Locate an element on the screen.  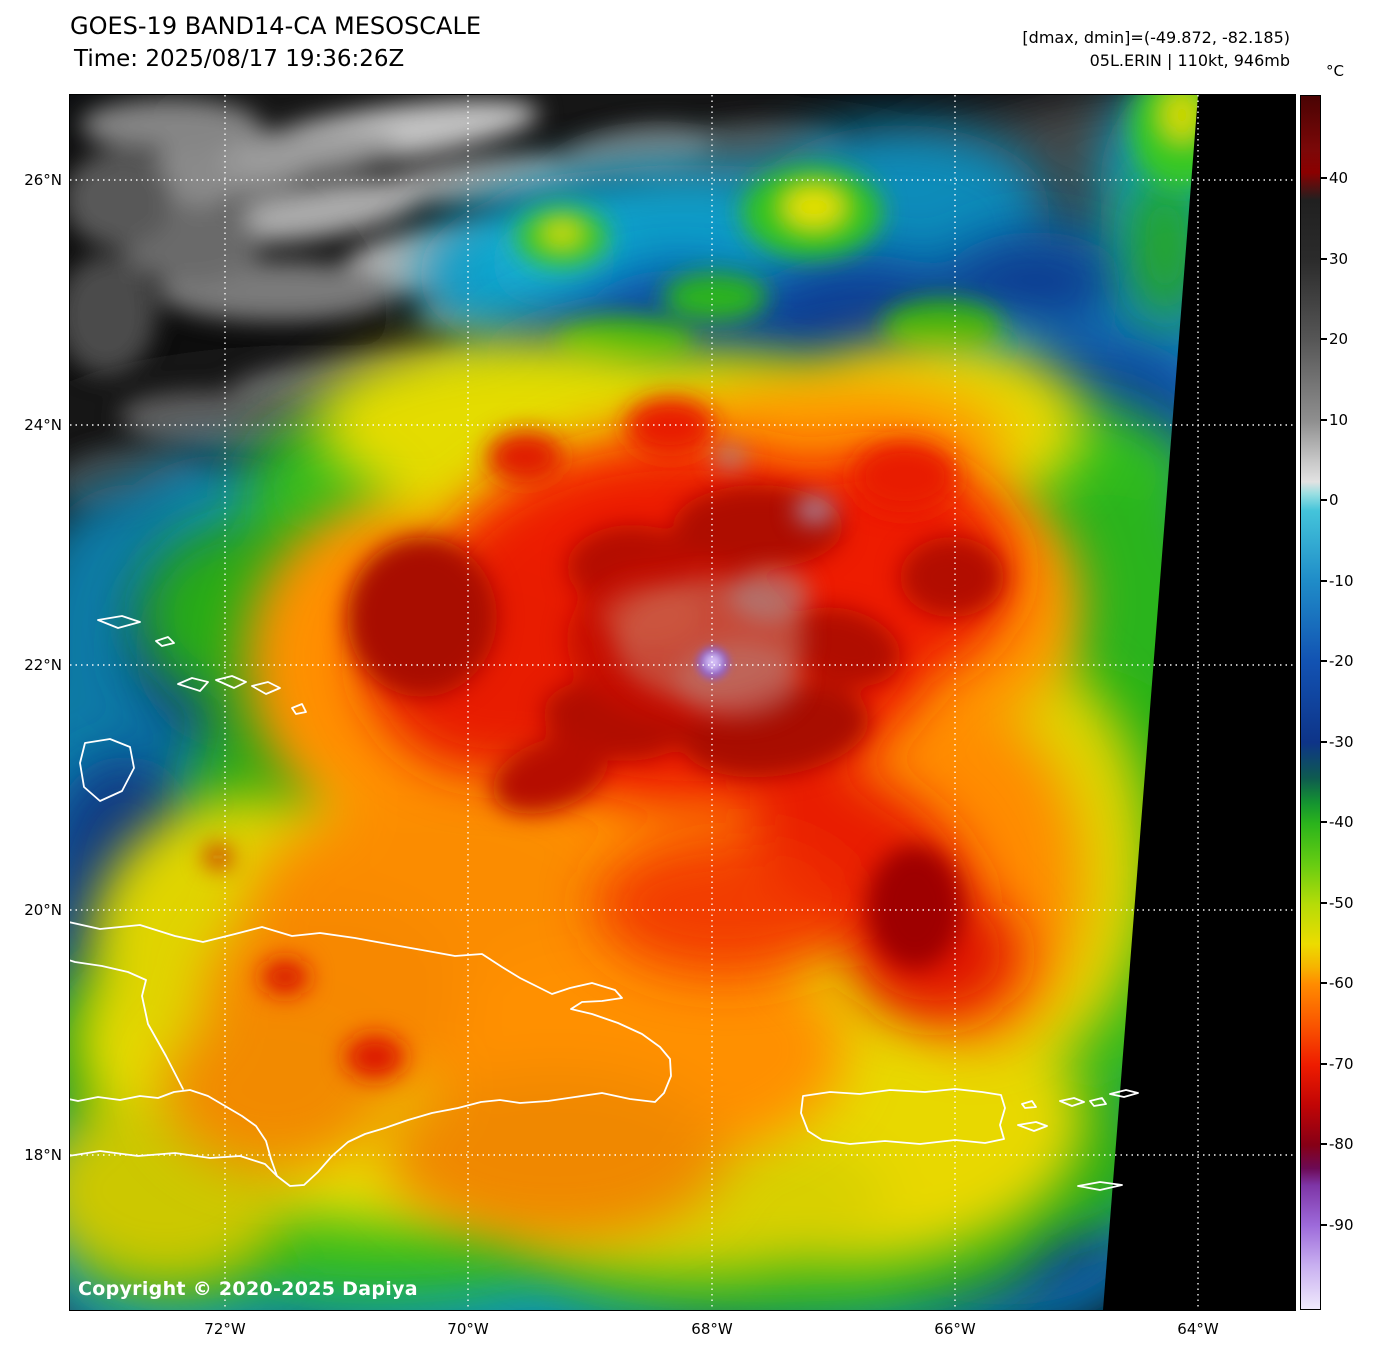
colorbar-tick: -20 is located at coordinates (1337, 661).